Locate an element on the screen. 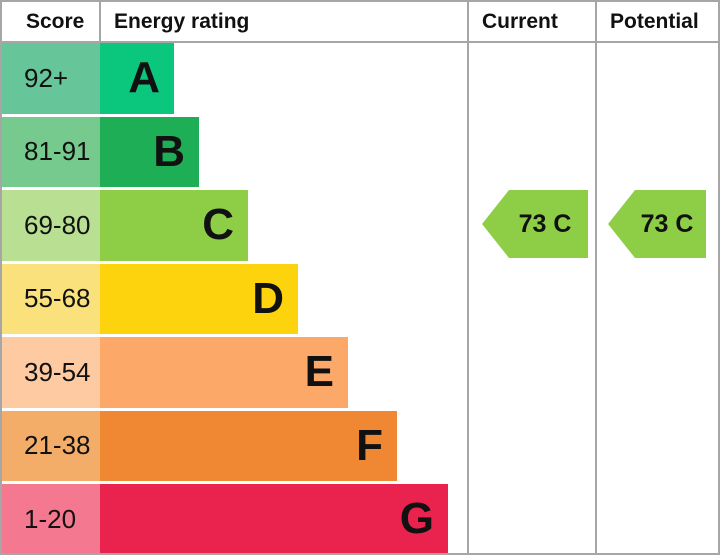 This screenshot has height=555, width=720. potential-column-divider is located at coordinates (596, 277).